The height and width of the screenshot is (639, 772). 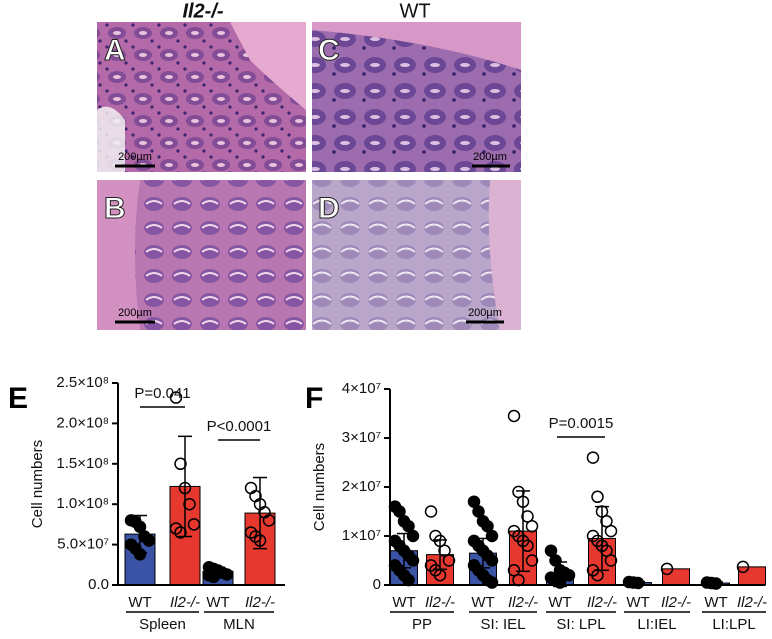 What do you see at coordinates (82, 382) in the screenshot?
I see `y-tick-label: 2.5×10⁸` at bounding box center [82, 382].